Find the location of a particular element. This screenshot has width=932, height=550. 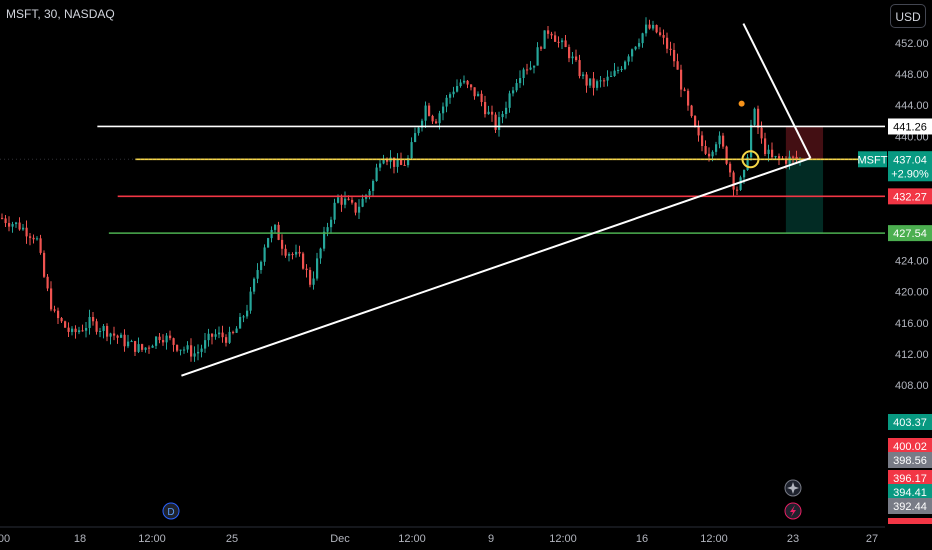

scale-tag-label: 400.02 is located at coordinates (910, 447).